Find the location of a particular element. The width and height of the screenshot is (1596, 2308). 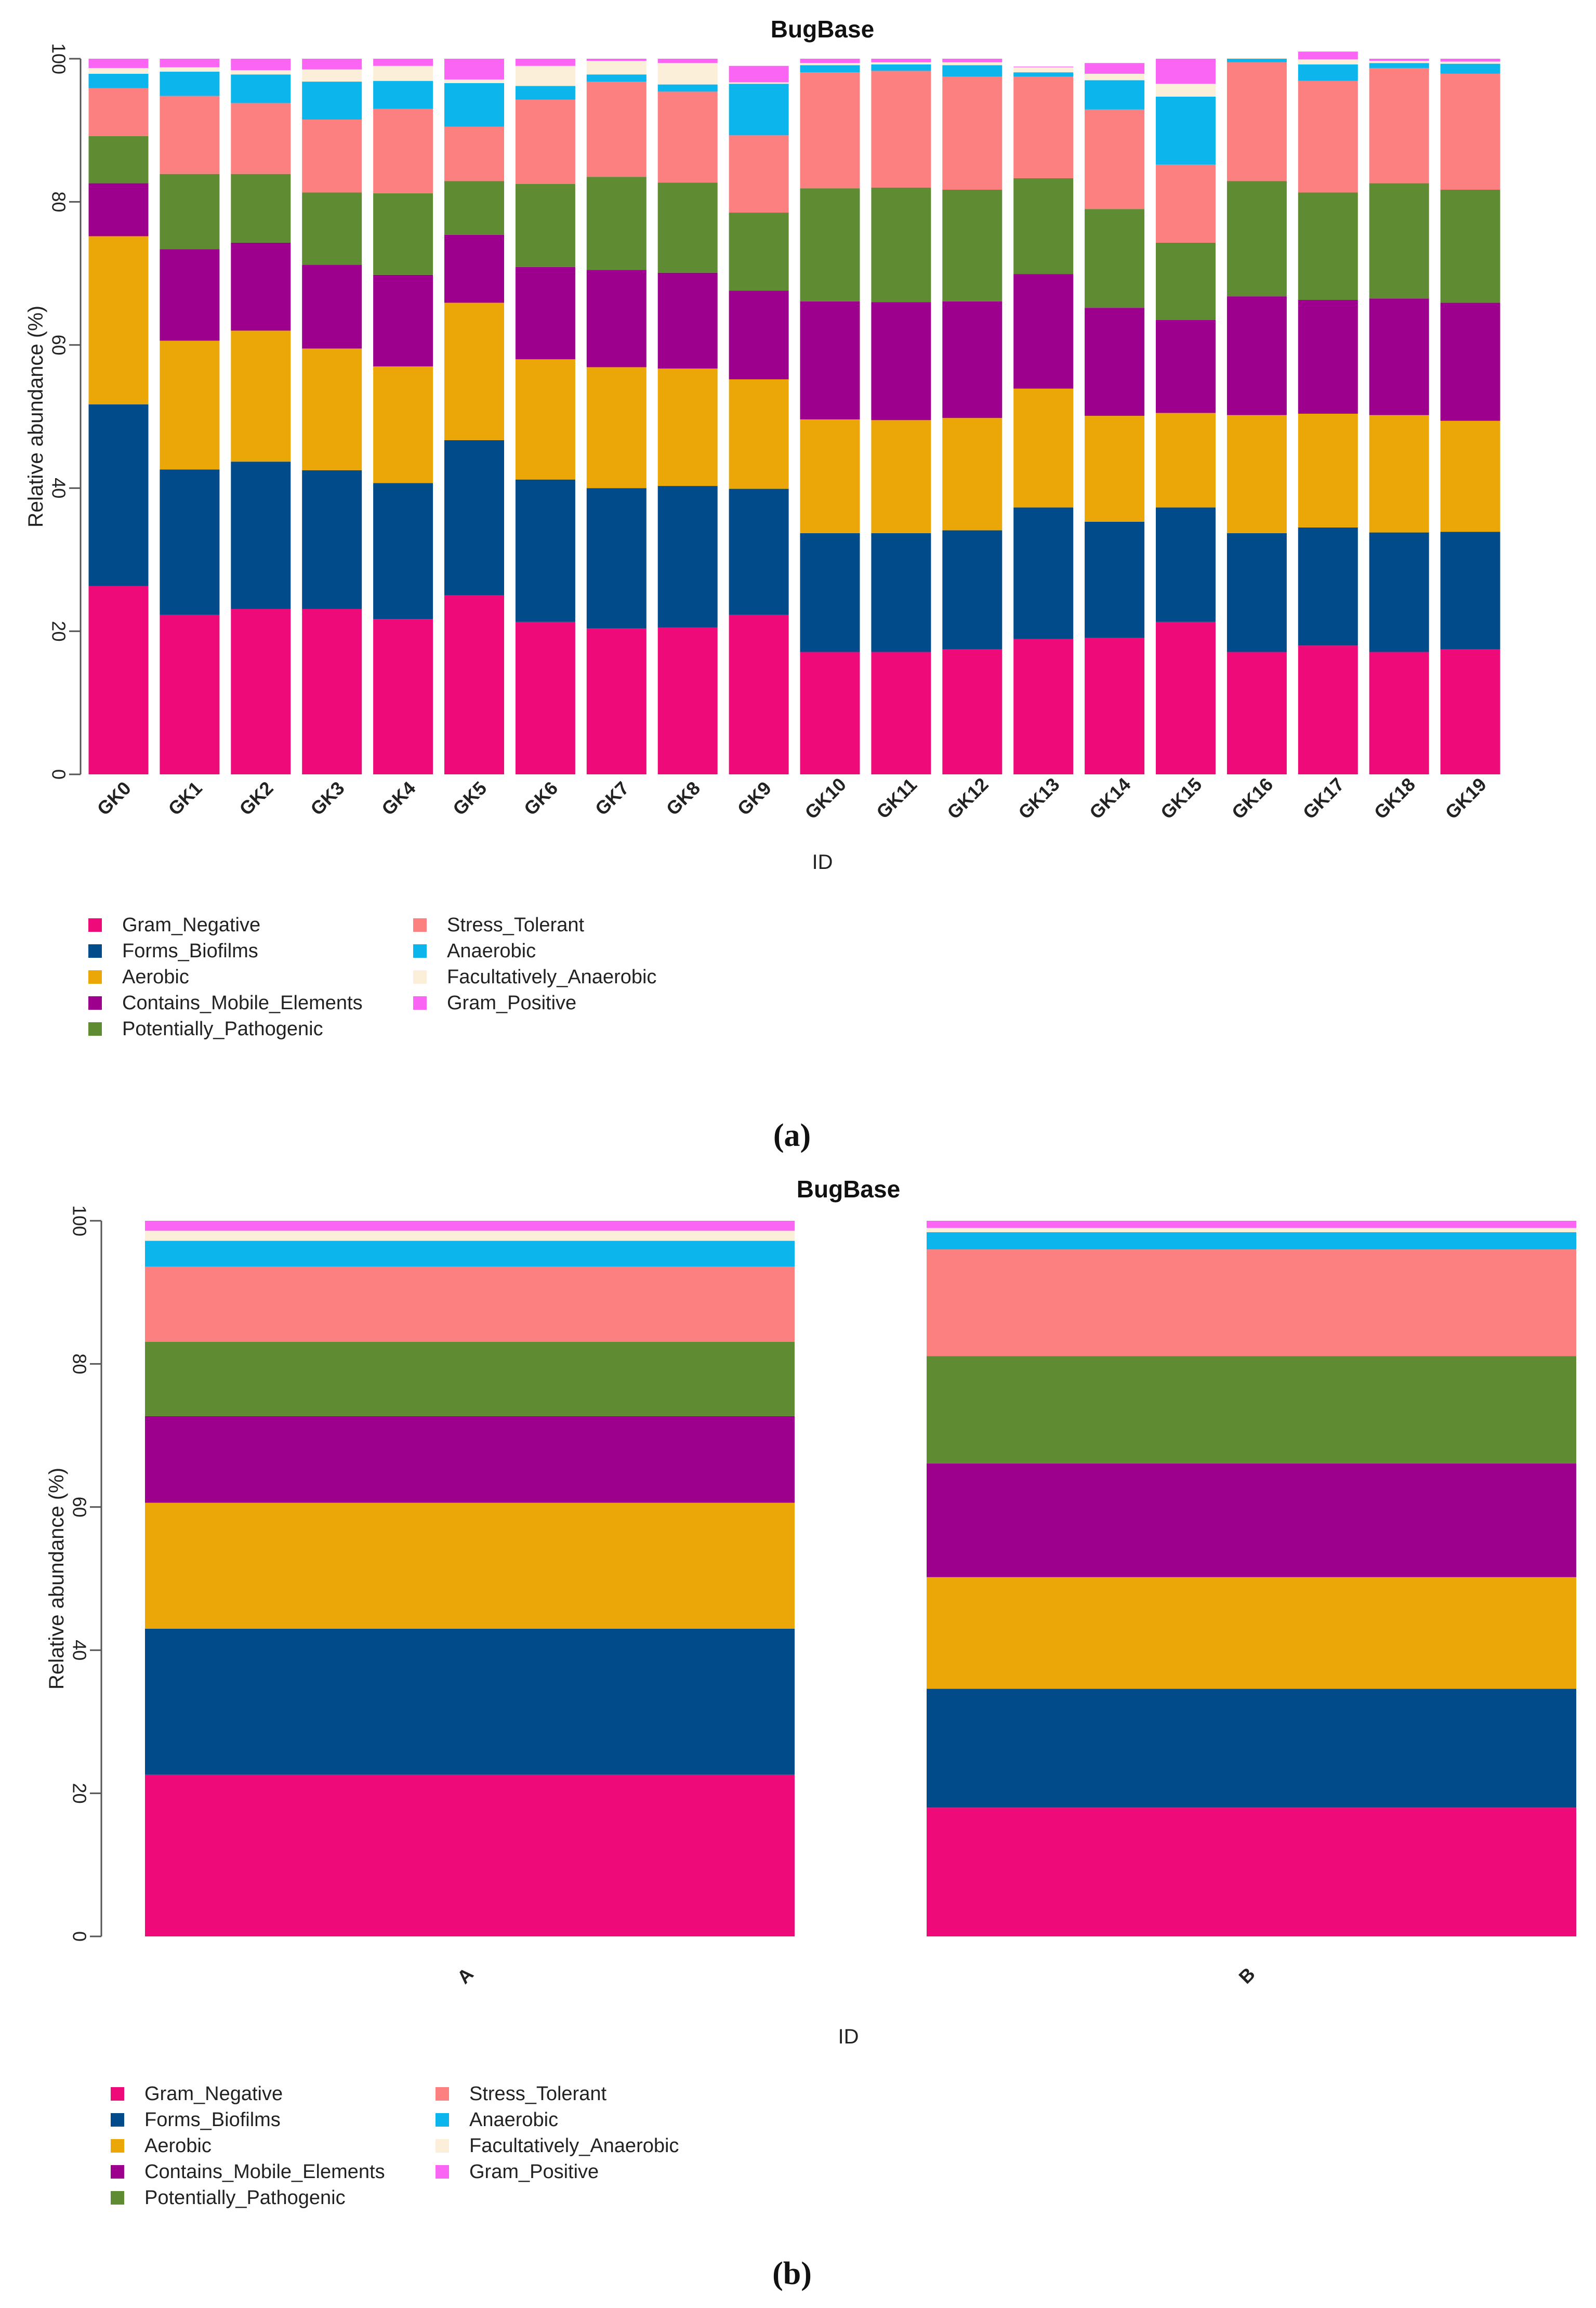

bar-segment-GK12-Contains_Mobile_Elements is located at coordinates (973, 359).